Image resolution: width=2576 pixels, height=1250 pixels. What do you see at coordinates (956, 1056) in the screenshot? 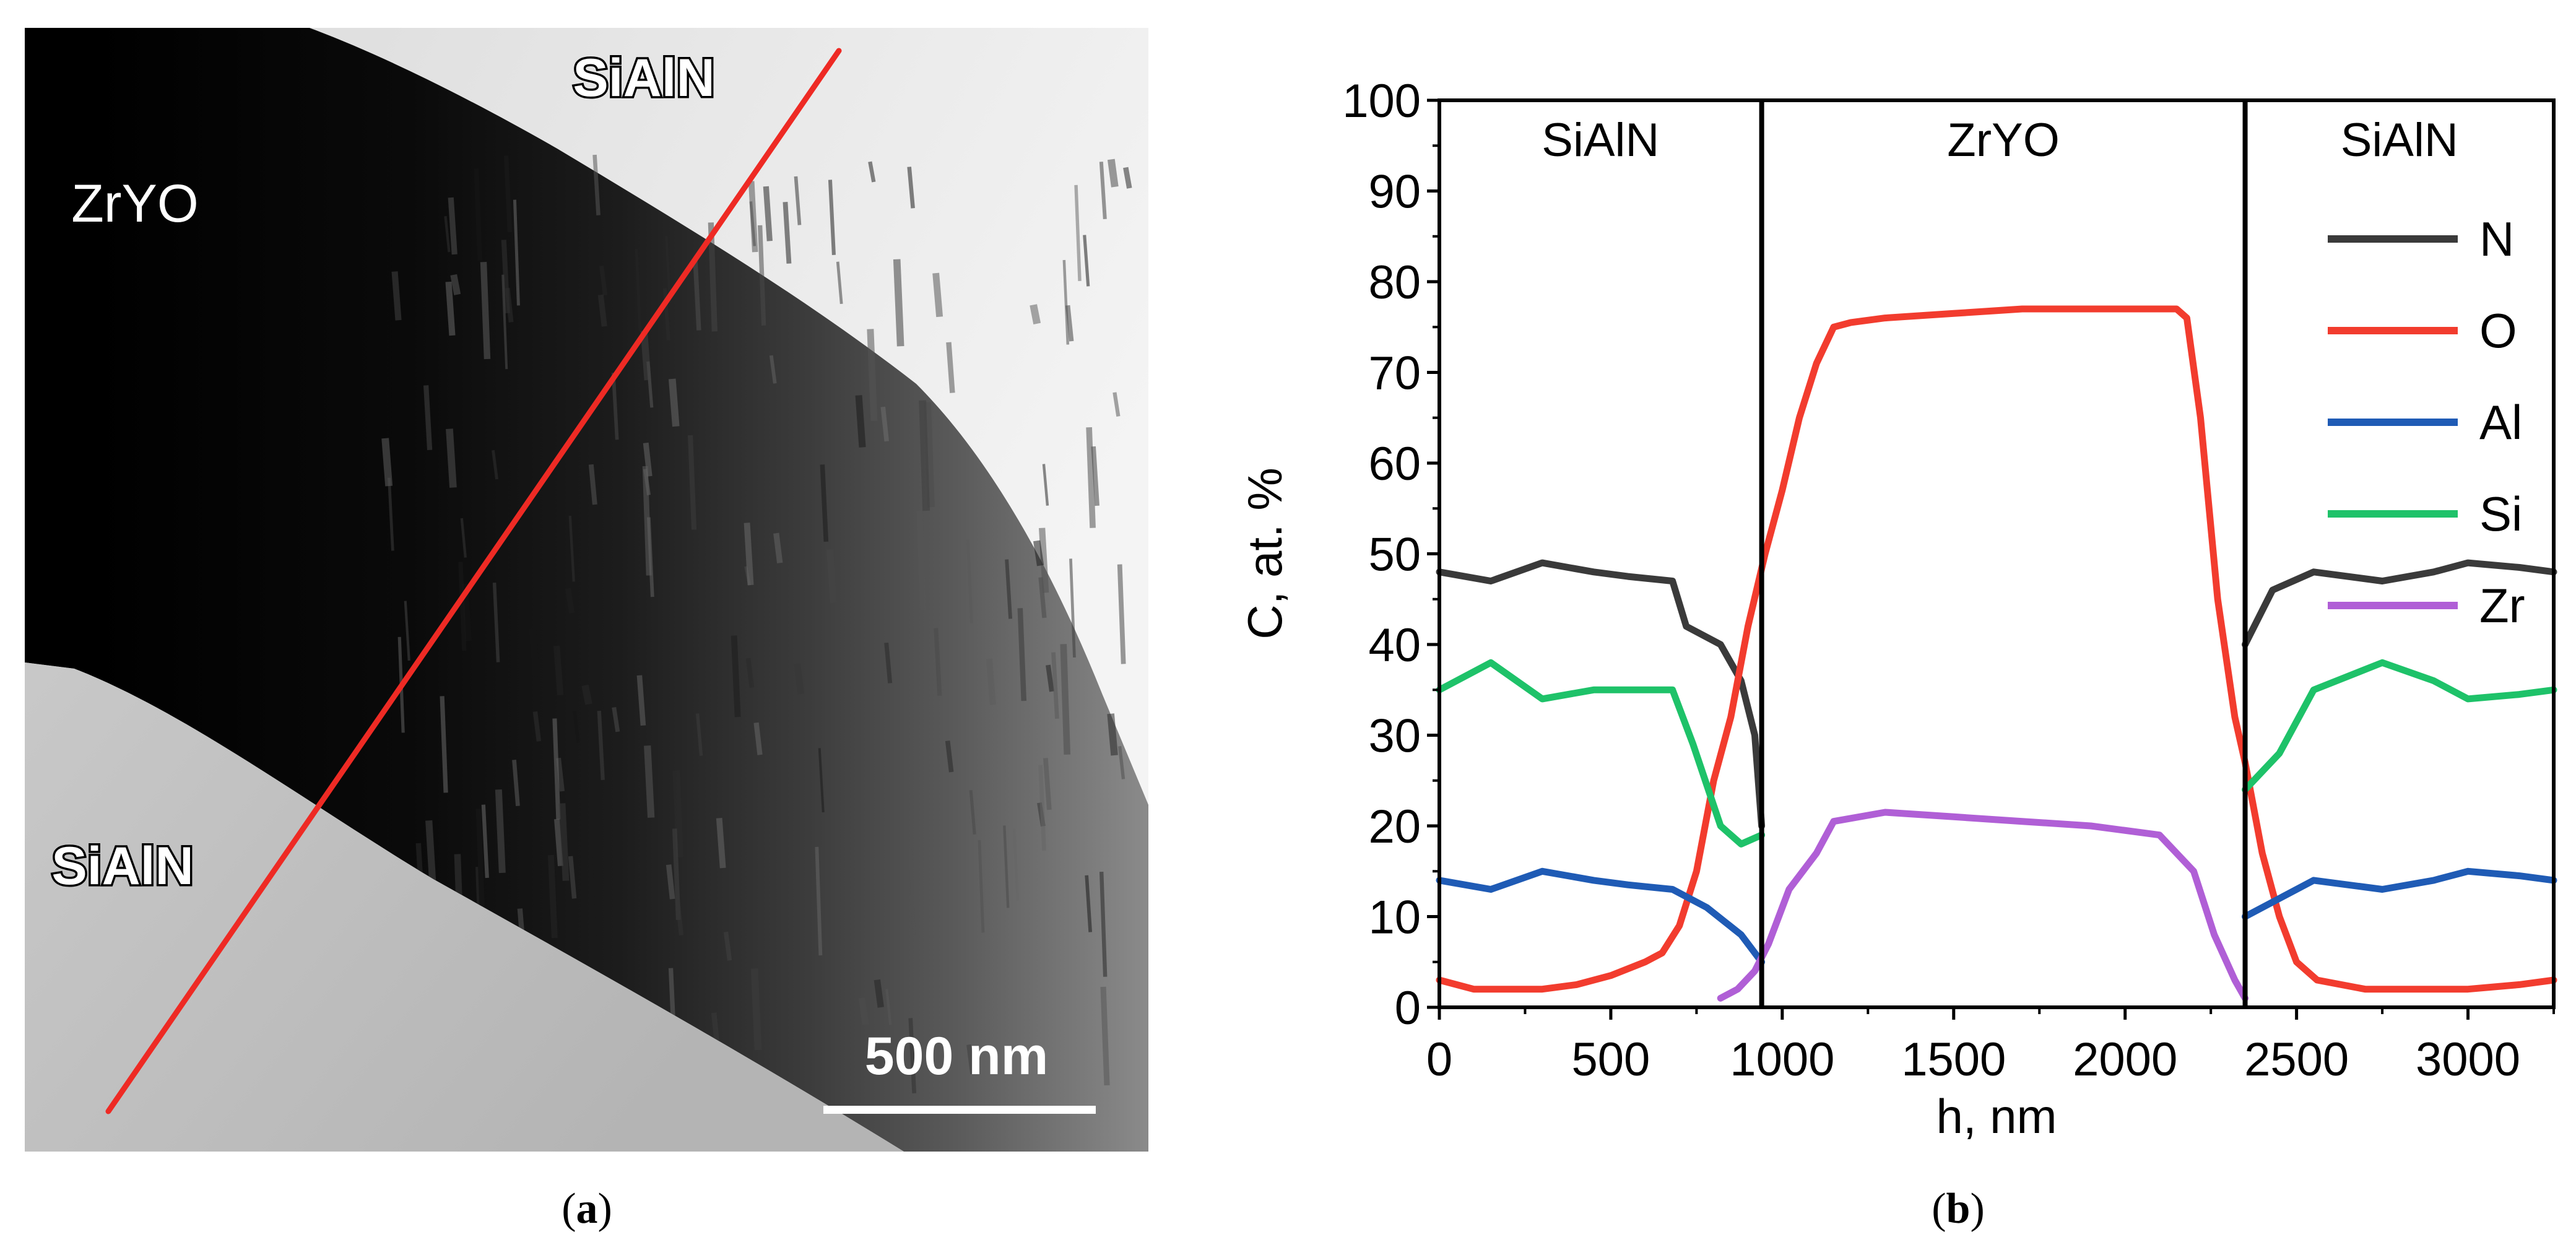
I see `scale-bar-label: 500 nm` at bounding box center [956, 1056].